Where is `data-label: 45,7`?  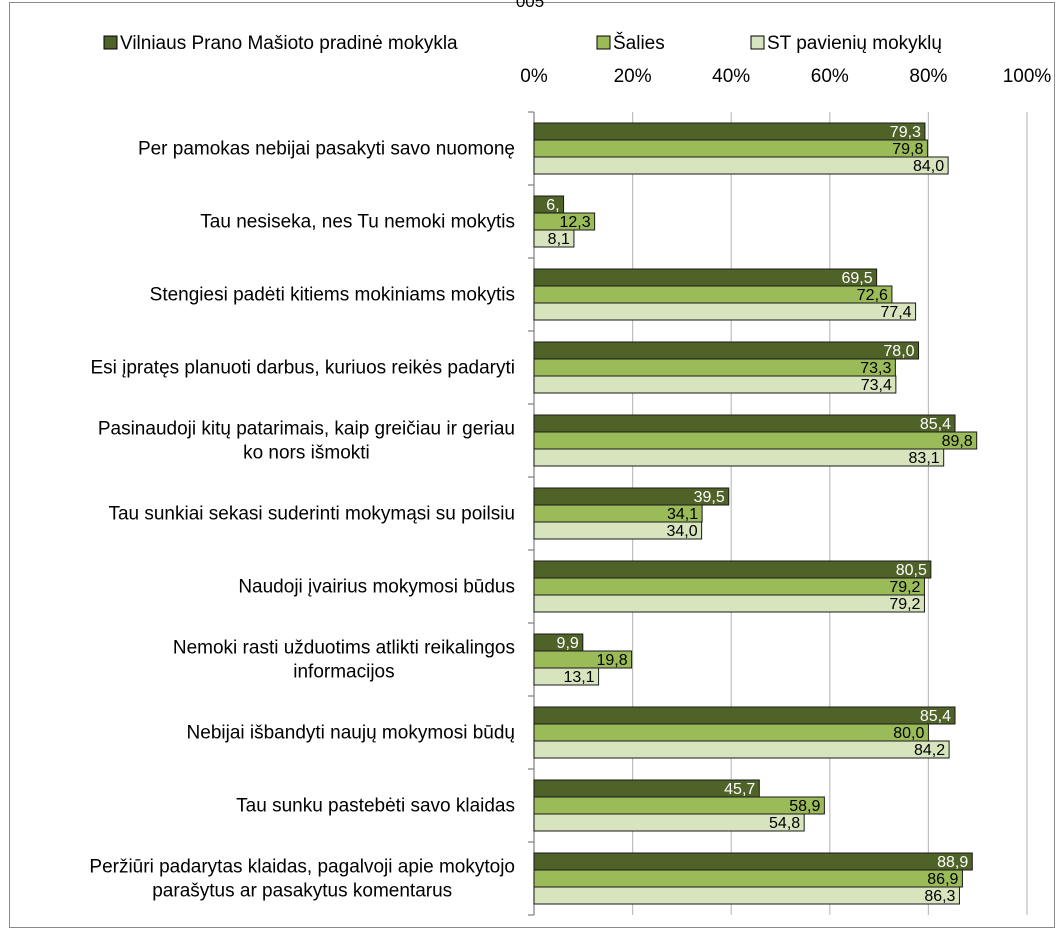
data-label: 45,7 is located at coordinates (739, 789).